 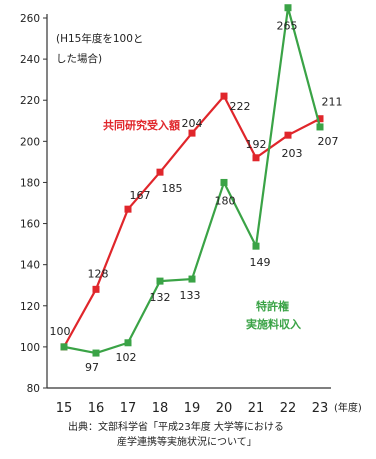 What do you see at coordinates (30, 348) in the screenshot?
I see `y-tick-label: 100` at bounding box center [30, 348].